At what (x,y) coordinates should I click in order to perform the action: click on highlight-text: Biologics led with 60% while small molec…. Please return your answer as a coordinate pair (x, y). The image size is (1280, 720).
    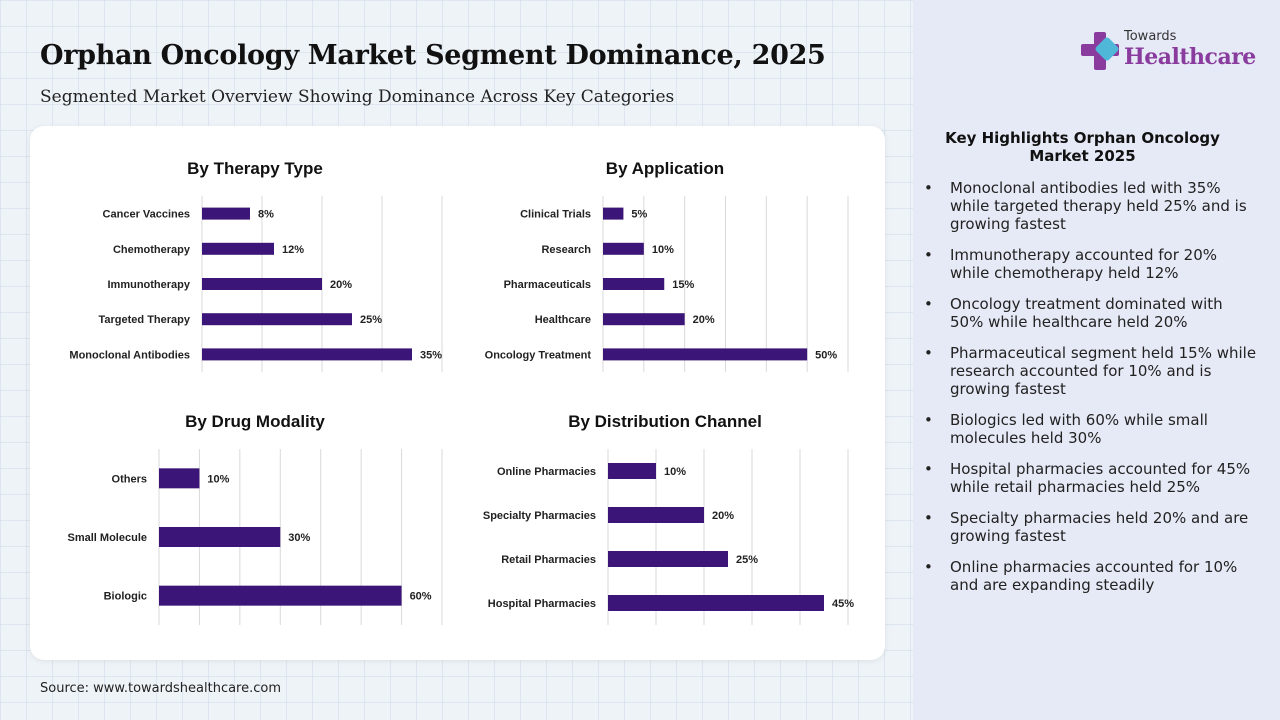
    Looking at the image, I should click on (1079, 429).